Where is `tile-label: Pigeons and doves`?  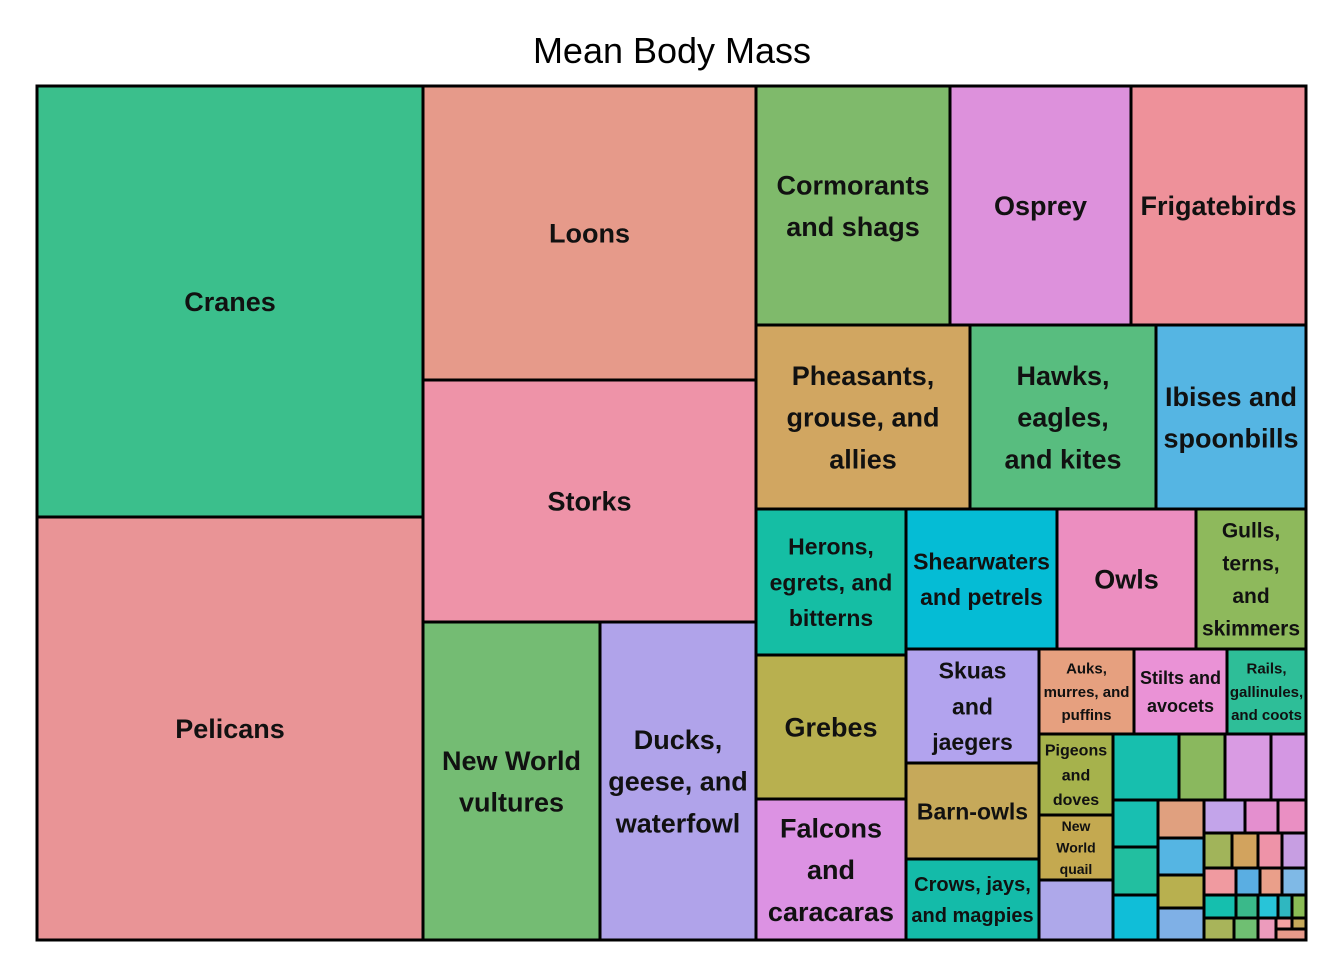
tile-label: Pigeons and doves is located at coordinates (1076, 775).